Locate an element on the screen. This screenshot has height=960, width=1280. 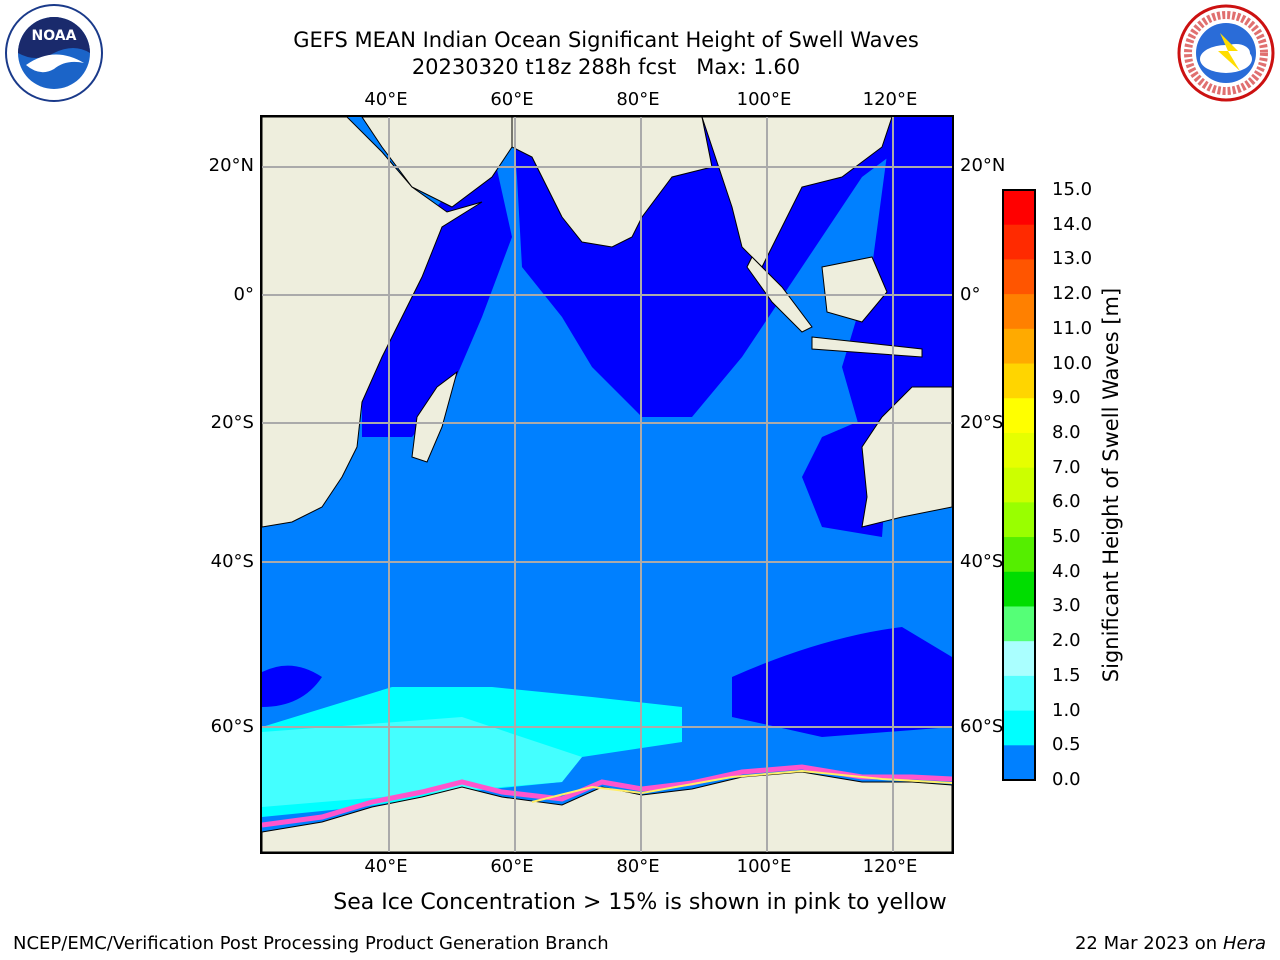
colorbar-tick-label: 13.0 is located at coordinates (1072, 259).